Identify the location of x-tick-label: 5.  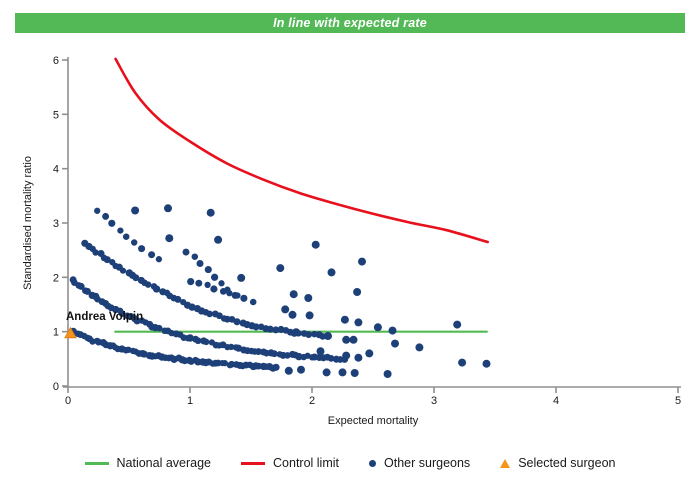
(678, 401).